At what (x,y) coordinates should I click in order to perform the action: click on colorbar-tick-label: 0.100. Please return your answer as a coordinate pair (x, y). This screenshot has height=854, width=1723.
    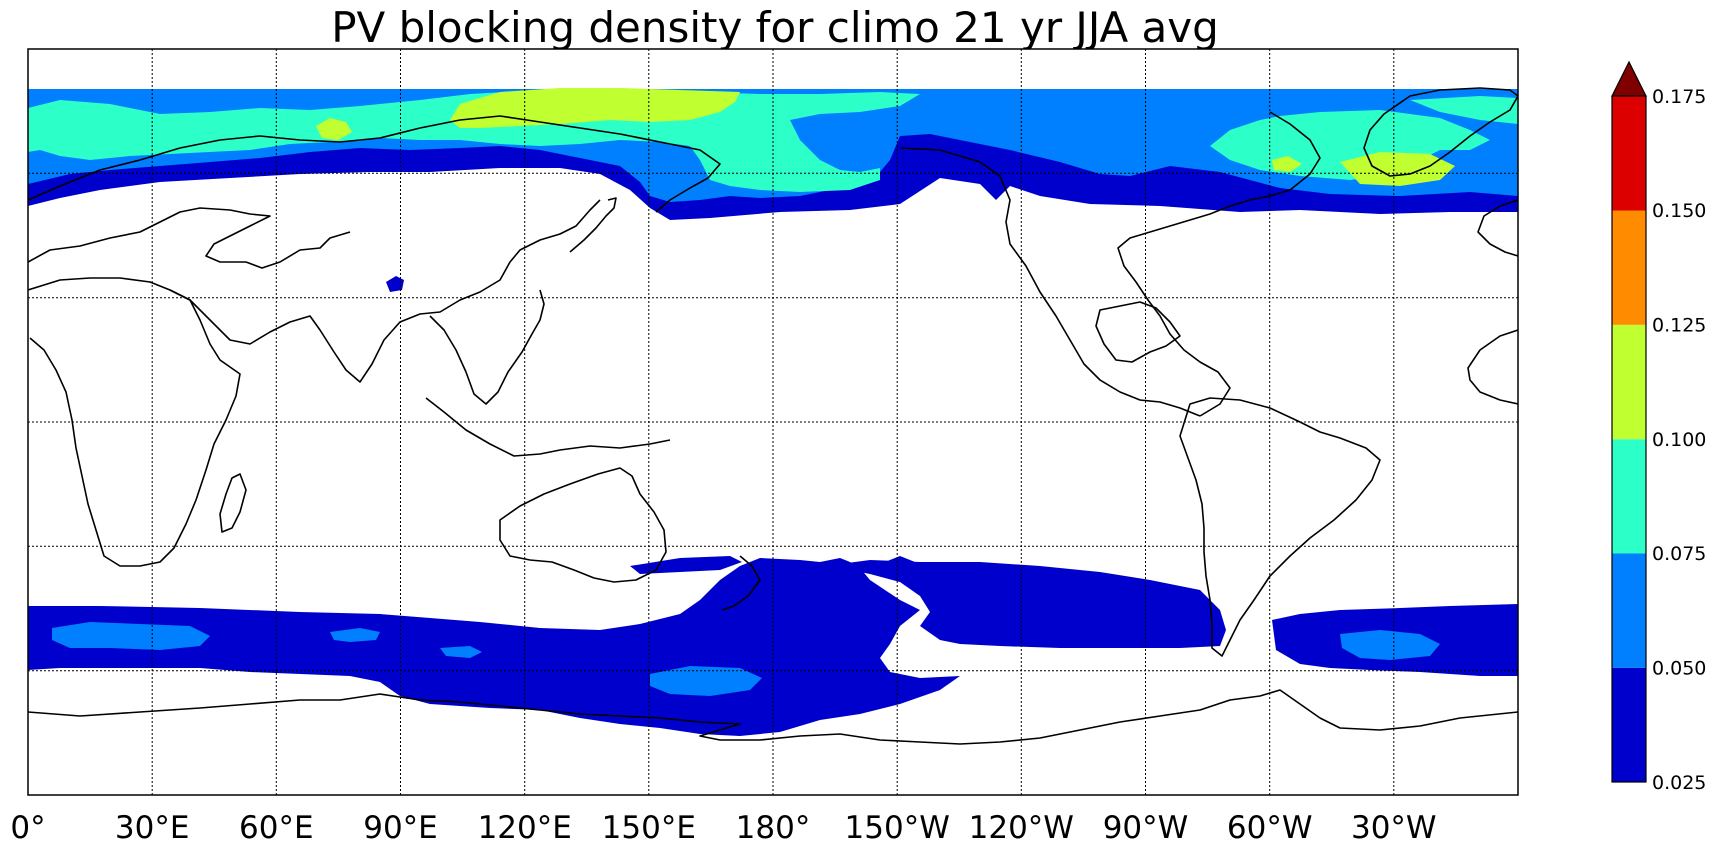
    Looking at the image, I should click on (1679, 440).